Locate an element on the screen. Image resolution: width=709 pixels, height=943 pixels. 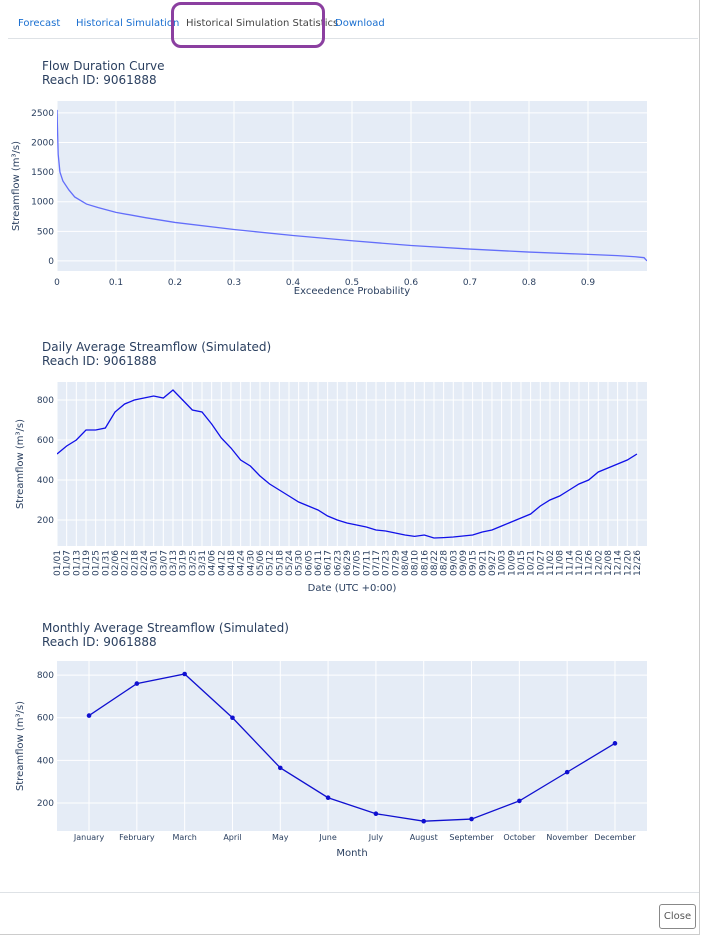
x-tick-label: 0 is located at coordinates (57, 283).